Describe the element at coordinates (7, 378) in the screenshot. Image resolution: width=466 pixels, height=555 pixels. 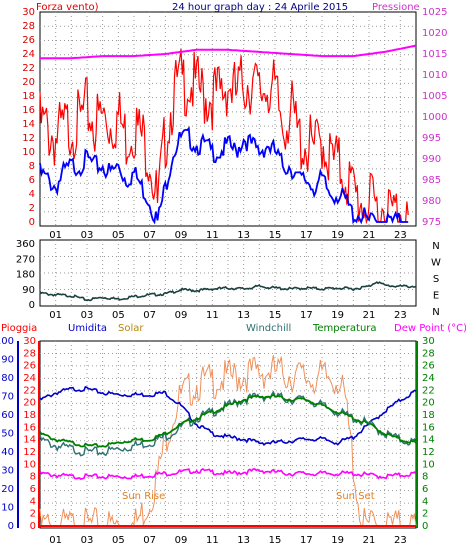
I see `y-tick-label: 80` at that location.